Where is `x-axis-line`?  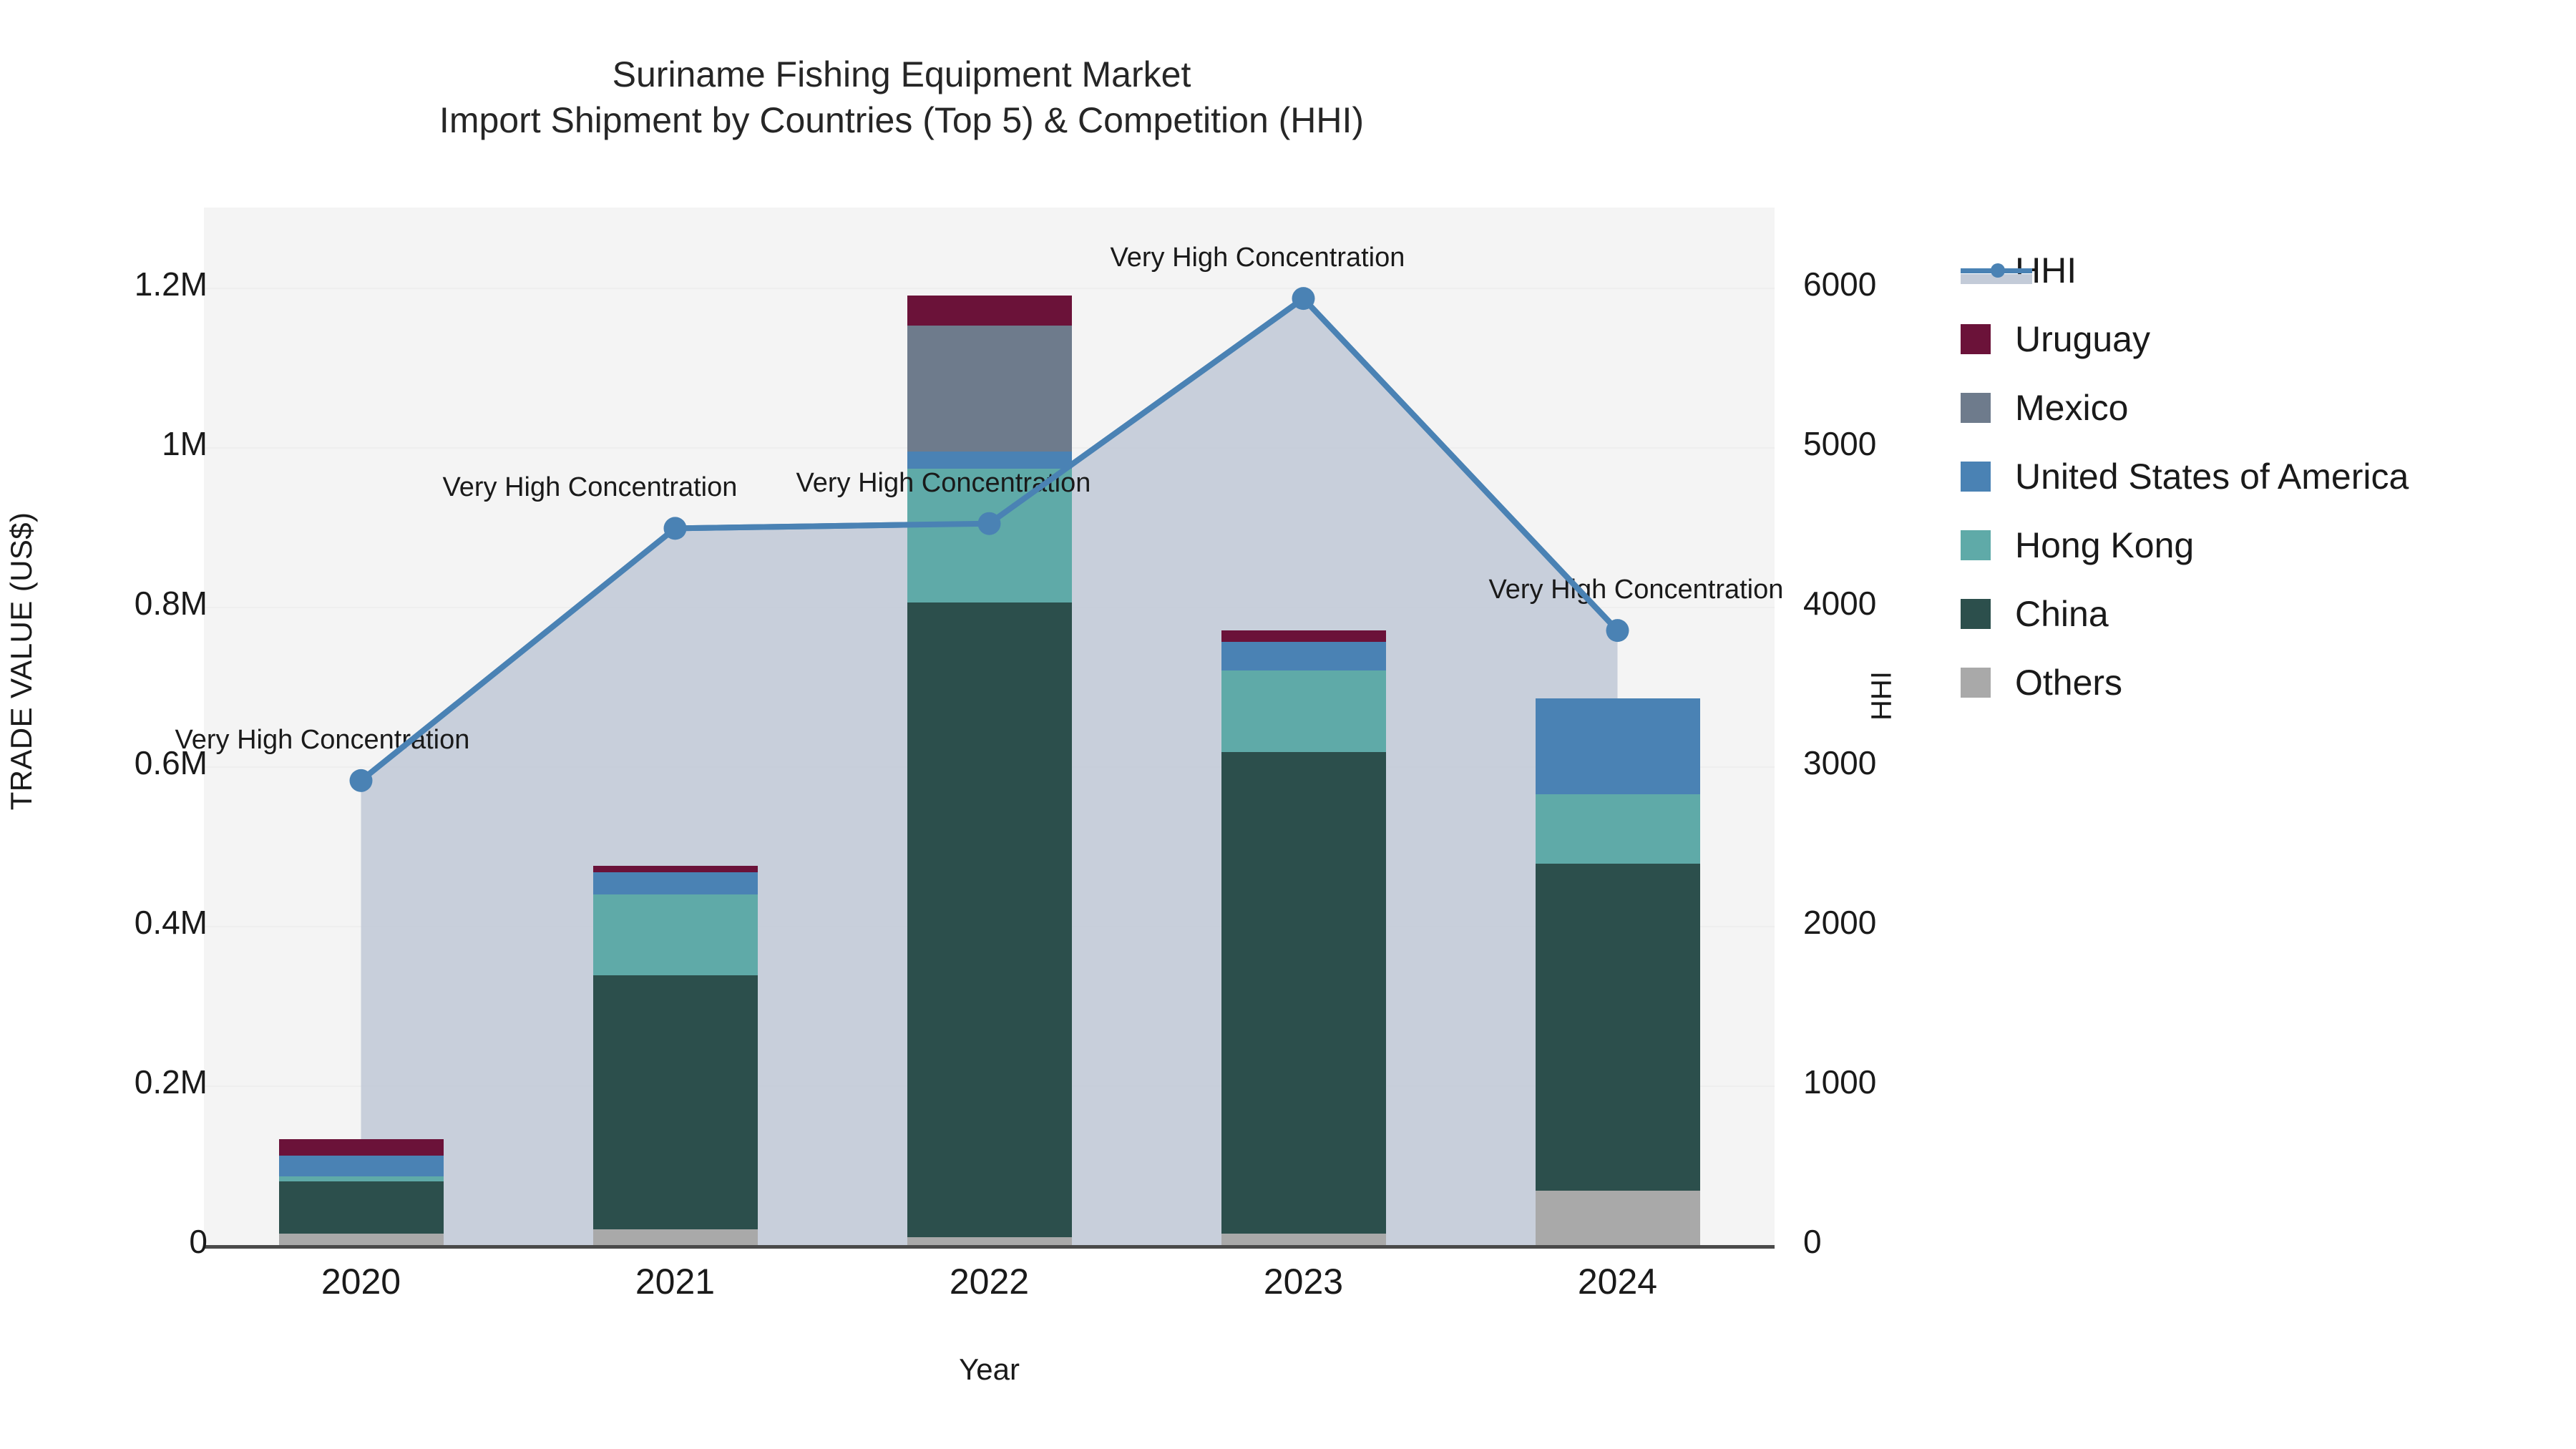
x-axis-line is located at coordinates (989, 1247).